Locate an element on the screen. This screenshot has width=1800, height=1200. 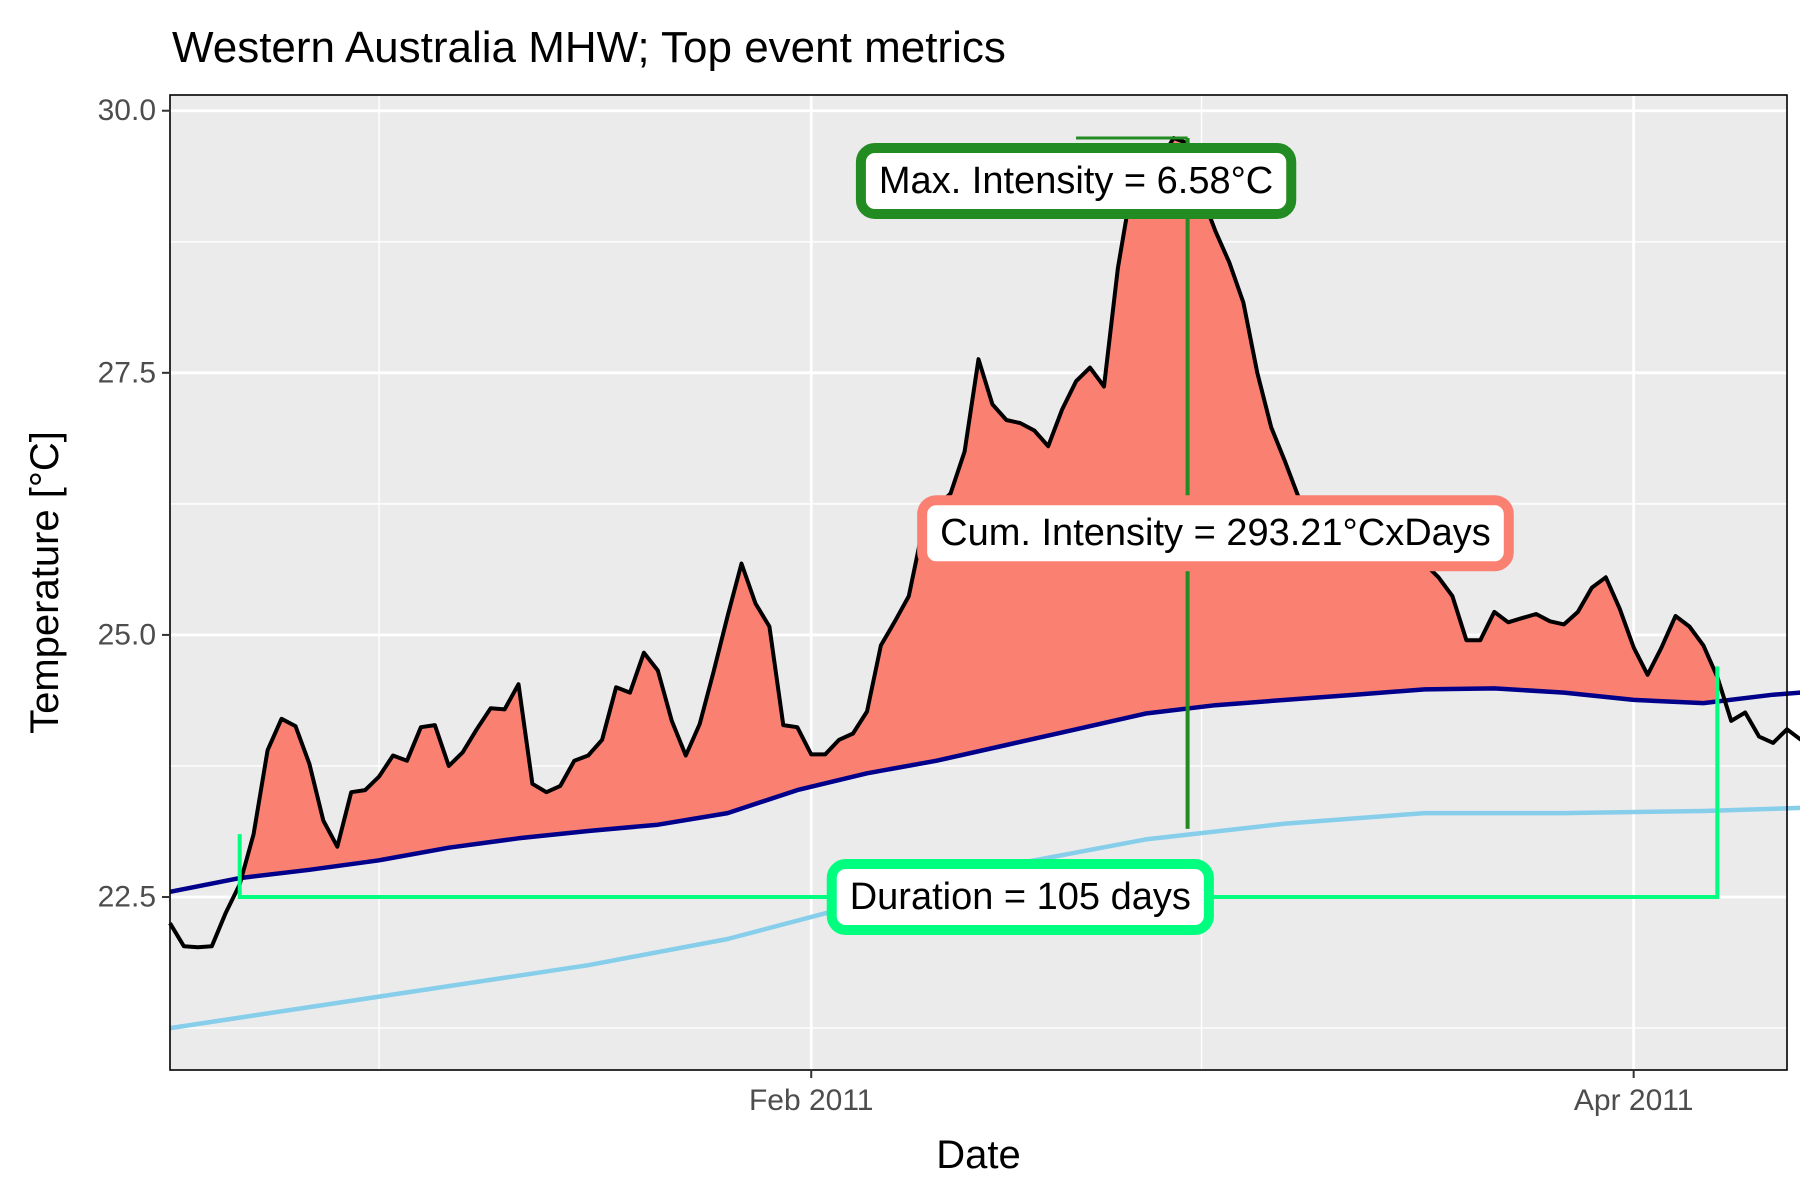
cum-intensity-label-box is located at coordinates (1215, 533).